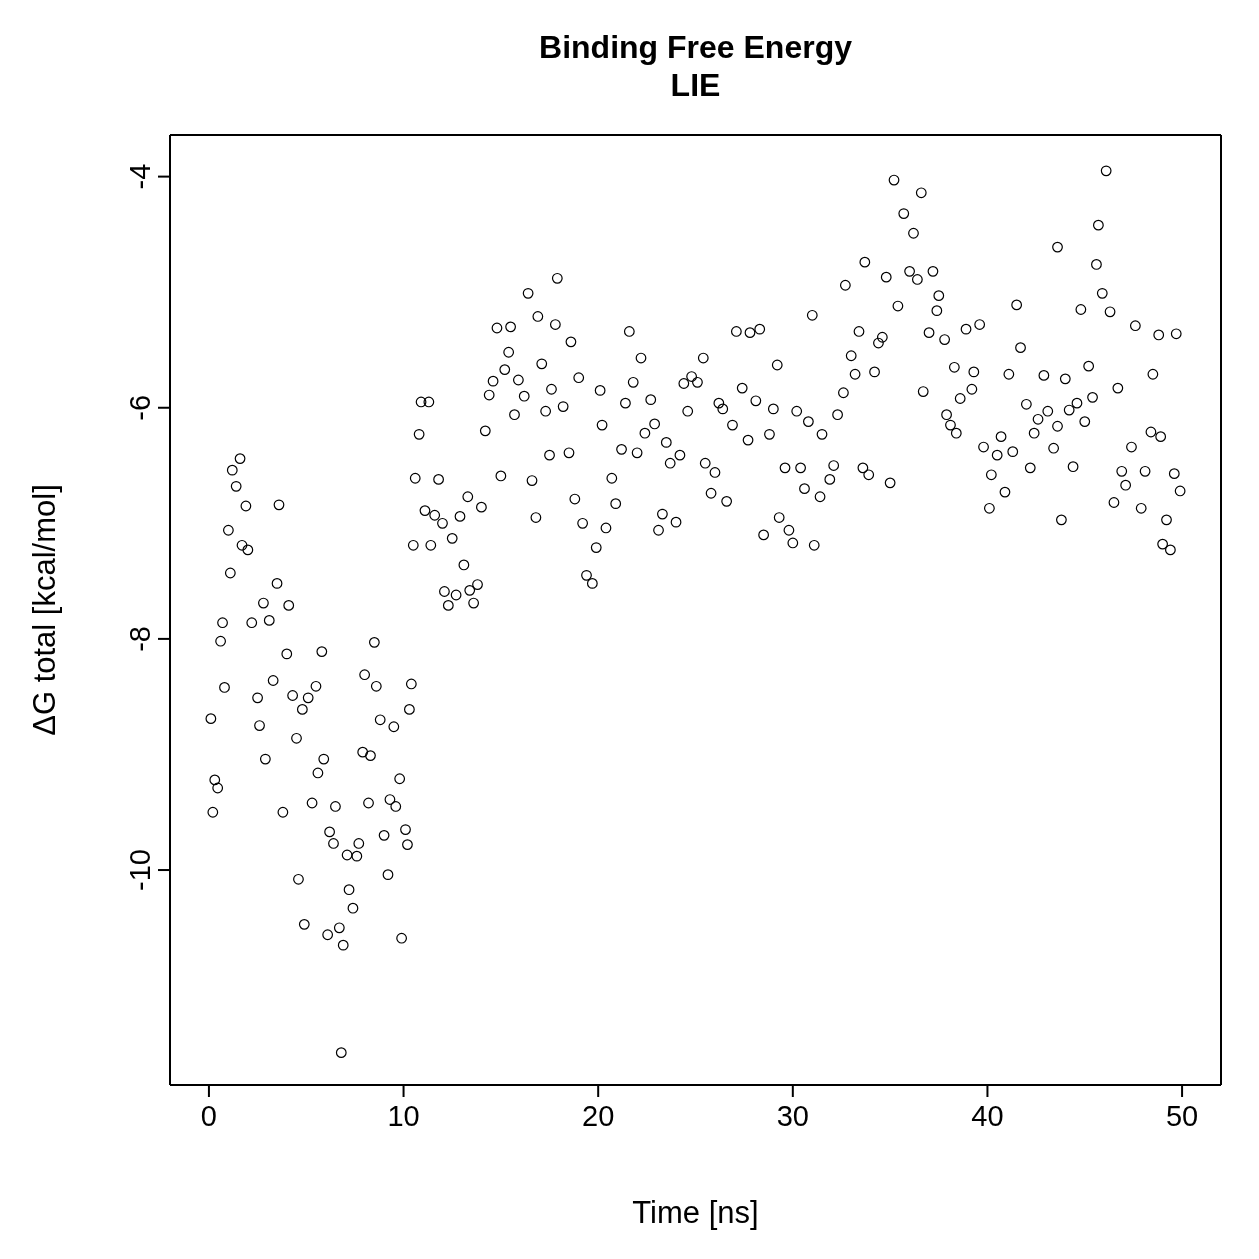  What do you see at coordinates (403, 1115) in the screenshot?
I see `x-tick-label: 10` at bounding box center [403, 1115].